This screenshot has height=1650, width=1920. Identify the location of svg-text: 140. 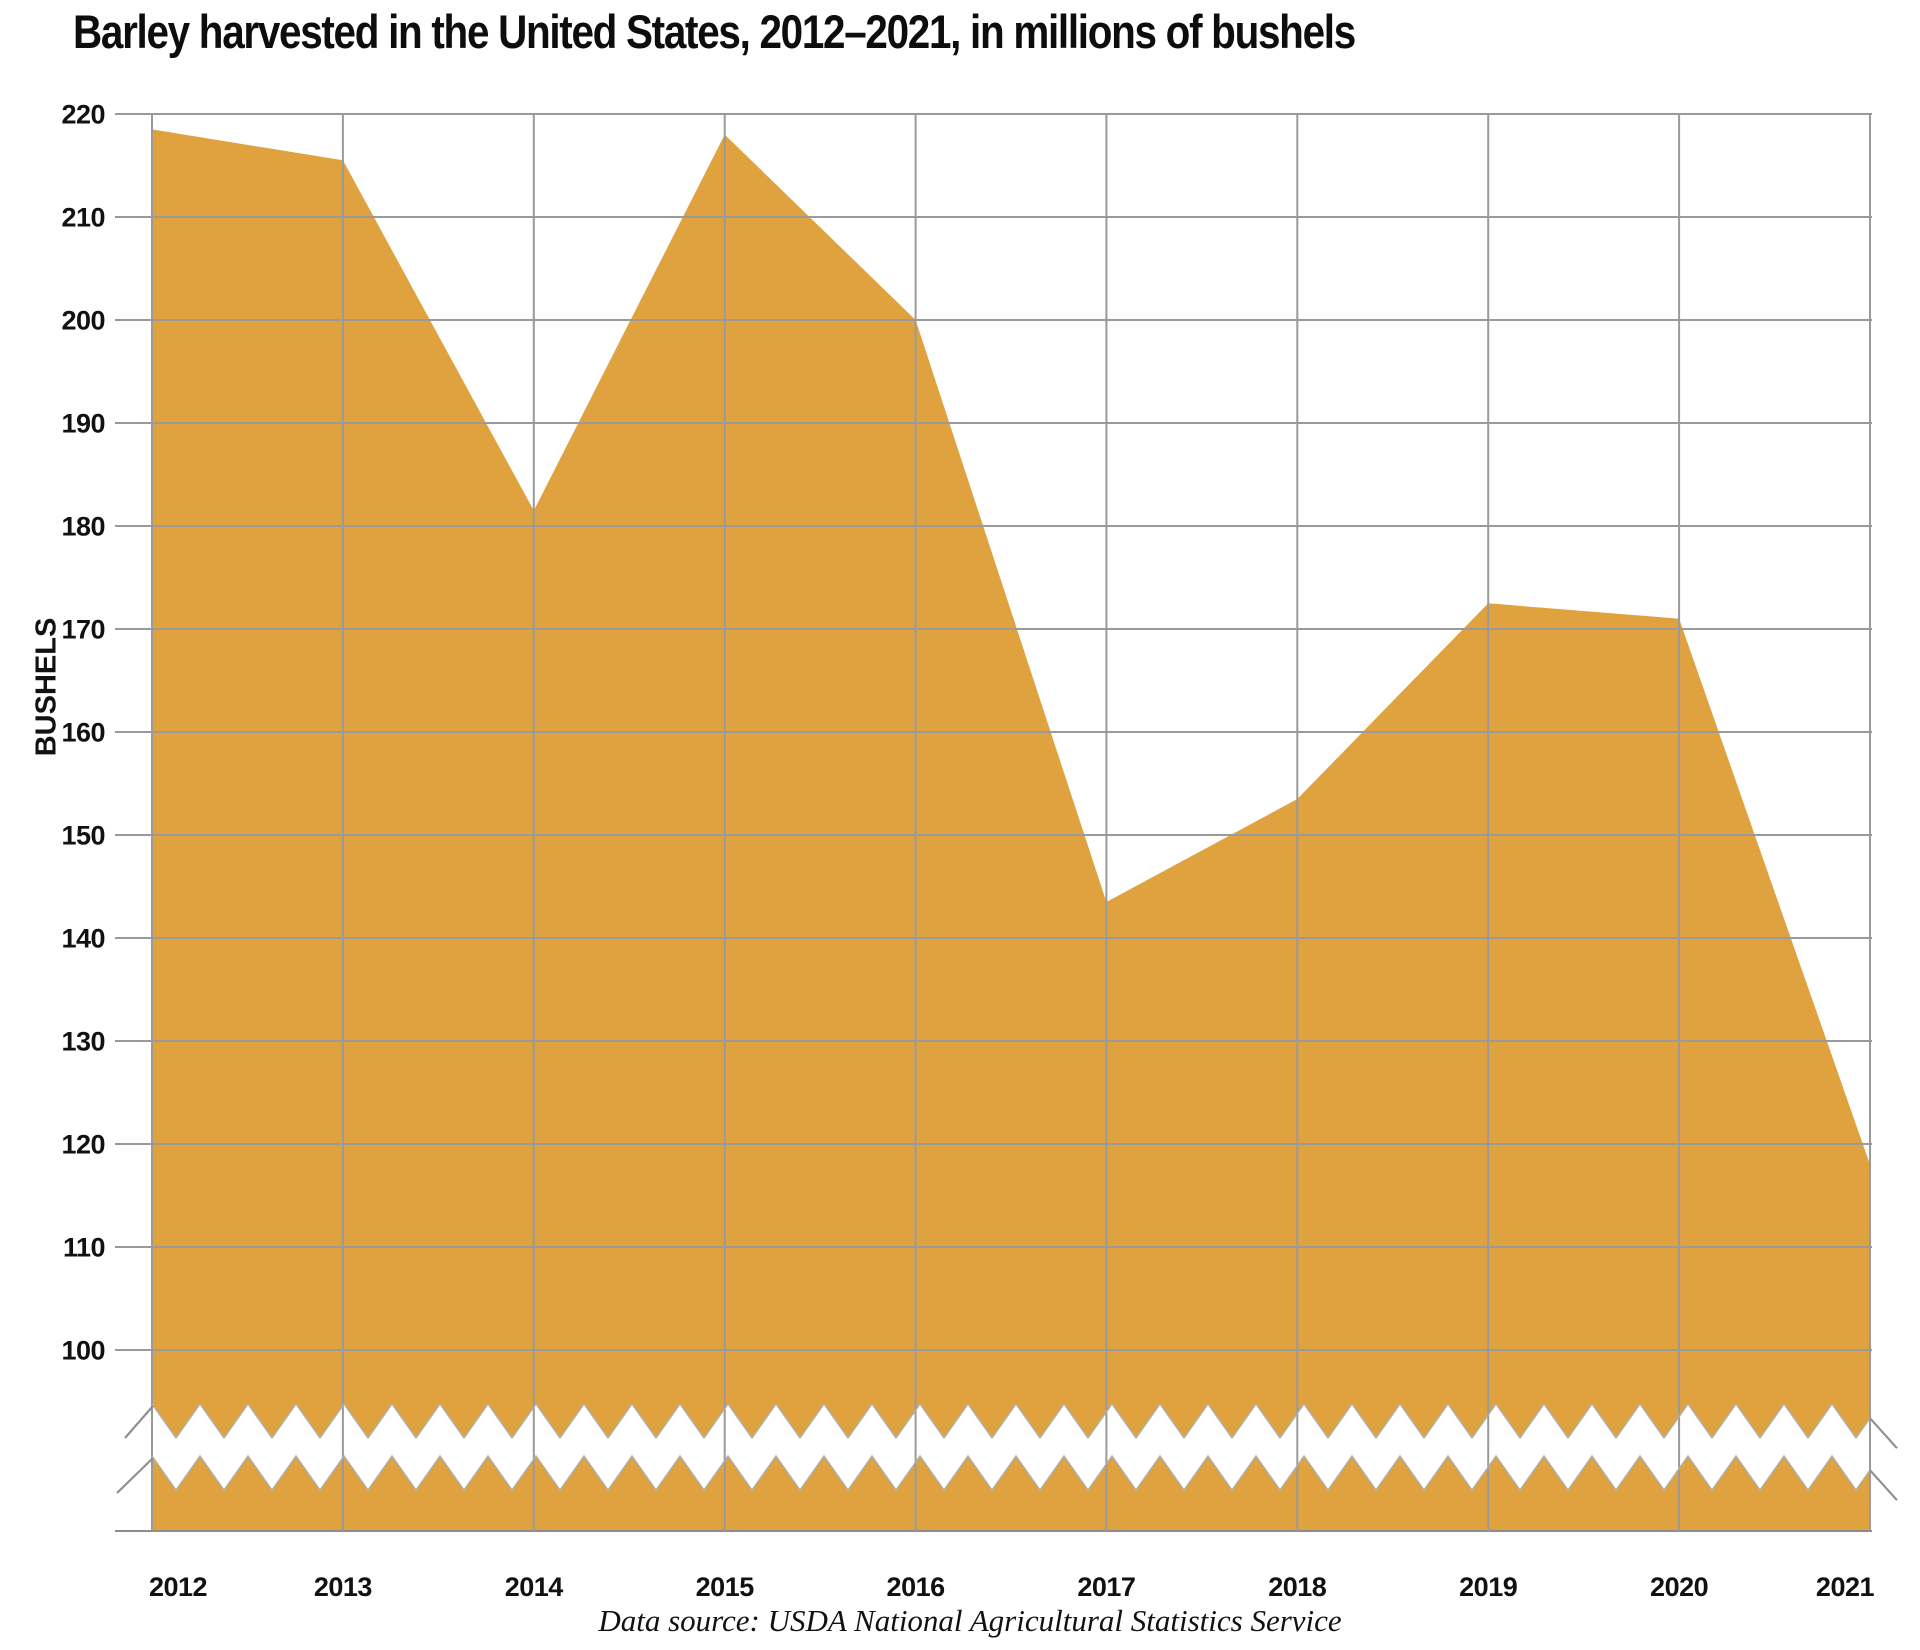
(83, 939).